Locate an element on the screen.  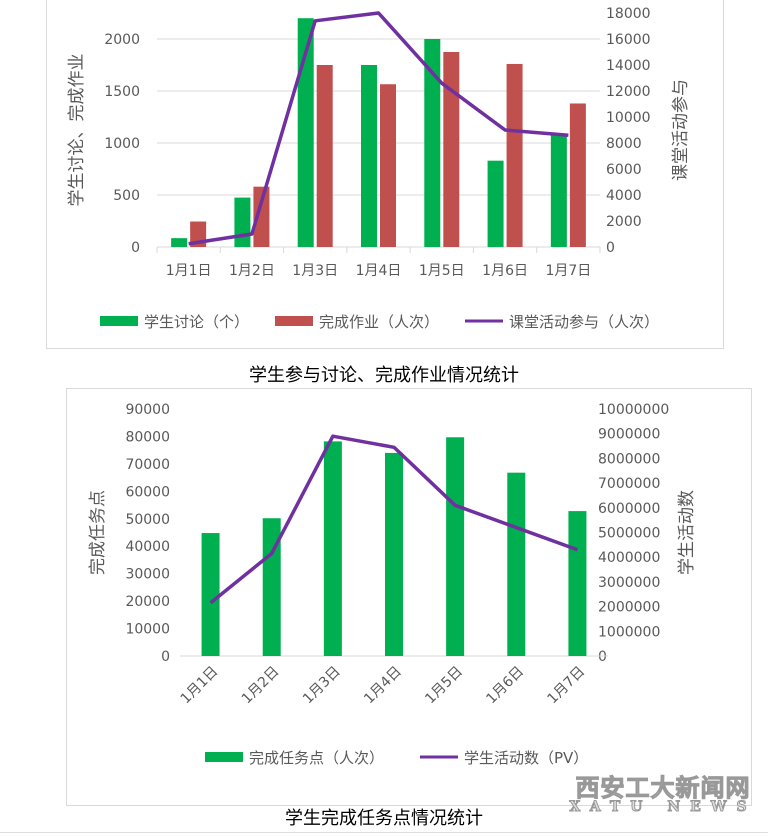
legend-label: 课堂活动参与（人次） is located at coordinates (584, 322).